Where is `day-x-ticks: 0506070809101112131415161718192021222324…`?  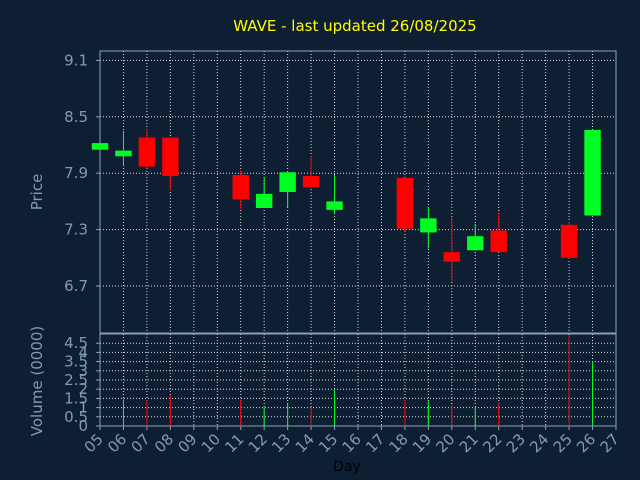
day-x-ticks: 0506070809101112131415161718192021222324… is located at coordinates (352, 441).